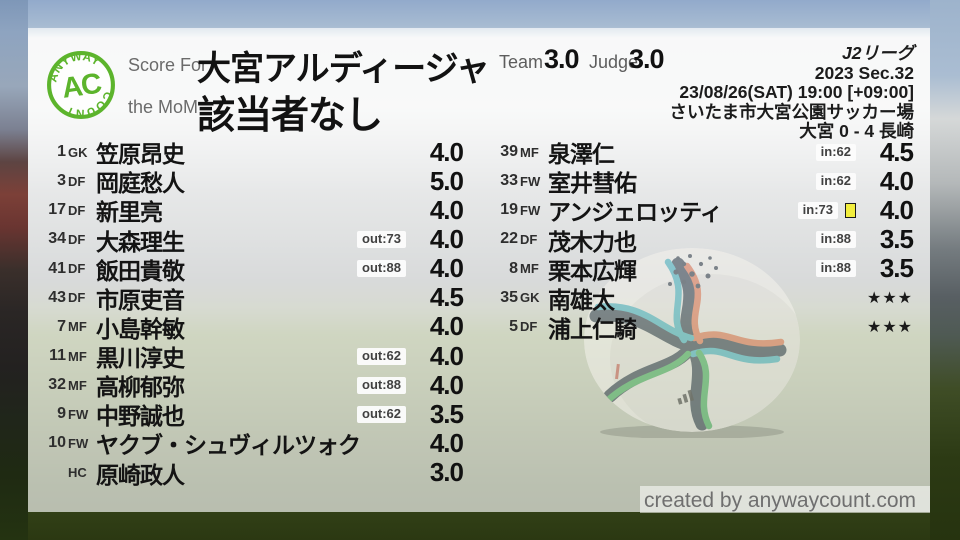 The width and height of the screenshot is (960, 540). What do you see at coordinates (617, 371) in the screenshot?
I see `brazuca-mark` at bounding box center [617, 371].